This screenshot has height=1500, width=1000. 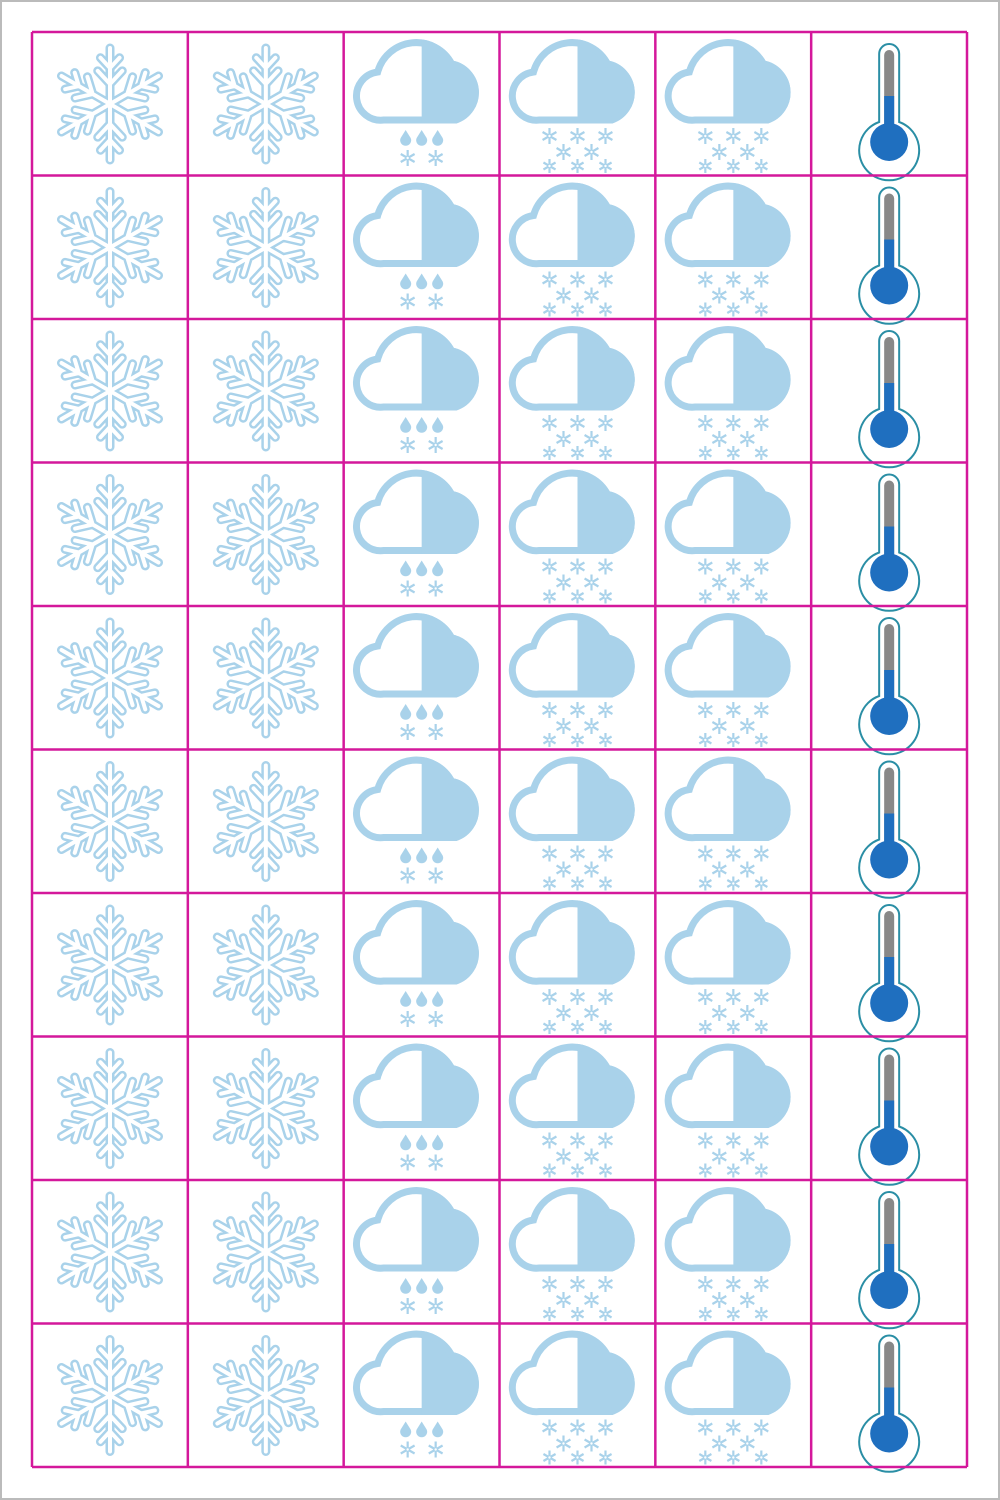 What do you see at coordinates (889, 977) in the screenshot?
I see `thermometer-level` at bounding box center [889, 977].